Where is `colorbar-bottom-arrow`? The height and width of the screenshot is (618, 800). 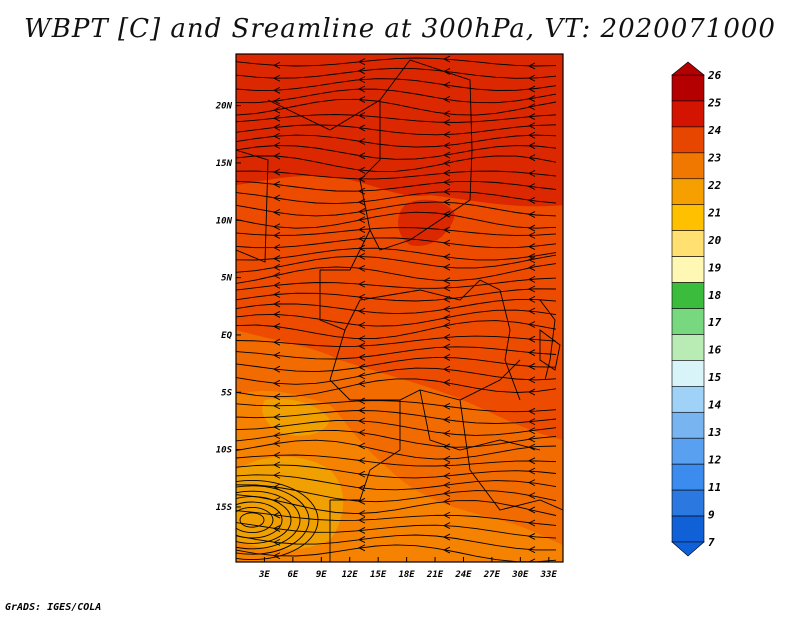 colorbar-bottom-arrow is located at coordinates (688, 549).